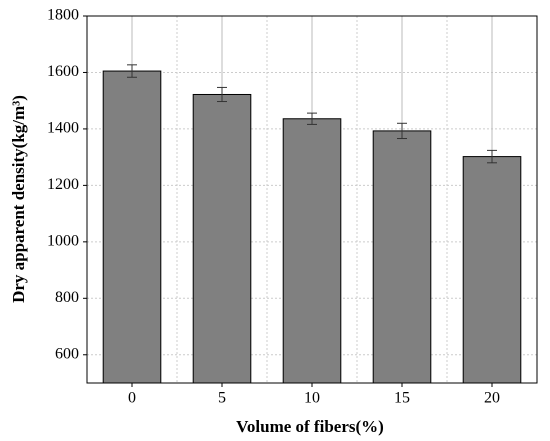 The height and width of the screenshot is (441, 550). I want to click on x-tick-label: 5, so click(222, 398).